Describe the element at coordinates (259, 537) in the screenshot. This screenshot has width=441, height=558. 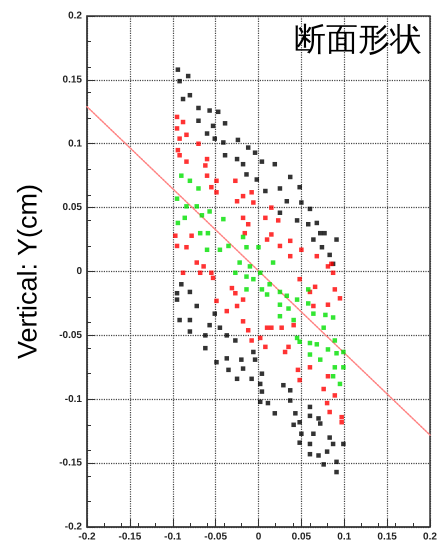
I see `x-tick-label: 0` at that location.